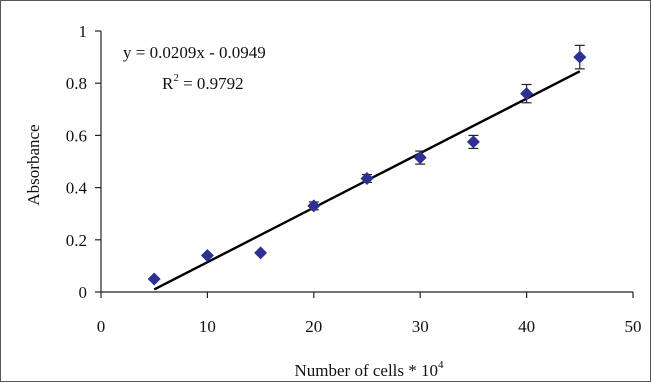  What do you see at coordinates (369, 314) in the screenshot?
I see `x-ticks: 0 10 20 30 40 50` at bounding box center [369, 314].